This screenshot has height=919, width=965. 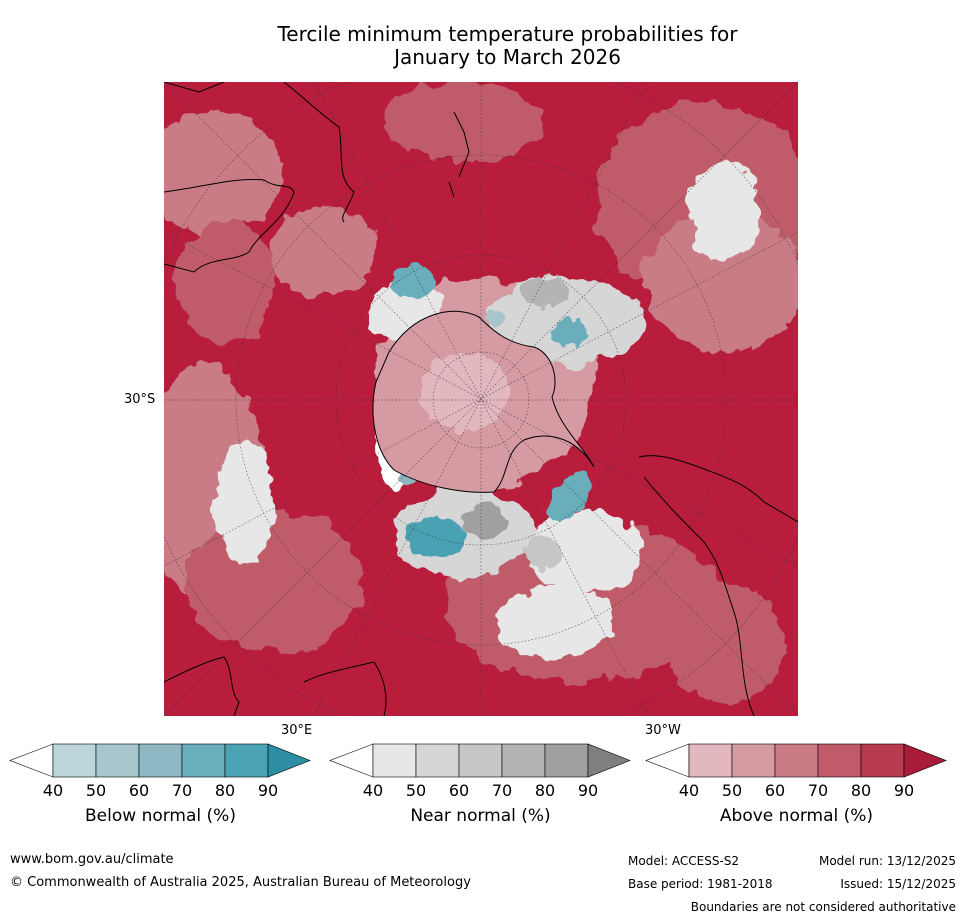 I want to click on colorbar-near-normal-graphic, so click(x=480, y=760).